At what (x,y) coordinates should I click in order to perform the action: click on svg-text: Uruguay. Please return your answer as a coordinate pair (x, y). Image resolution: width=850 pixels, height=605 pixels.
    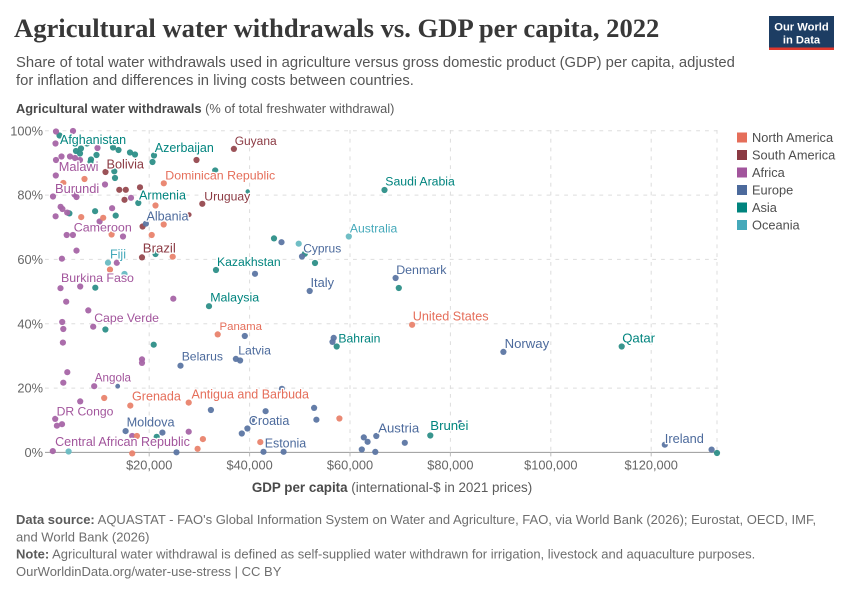
    Looking at the image, I should click on (227, 197).